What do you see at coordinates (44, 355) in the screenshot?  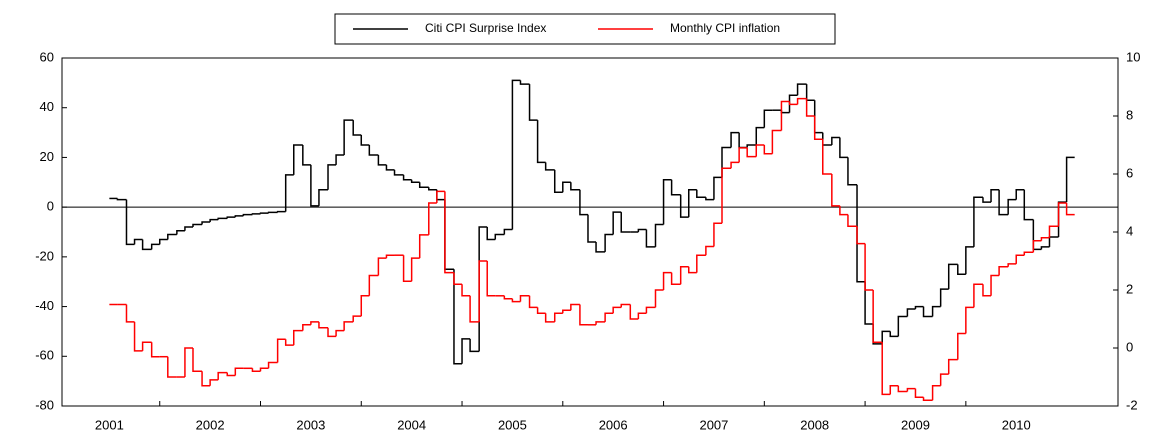 I see `y-tick-label: -60` at bounding box center [44, 355].